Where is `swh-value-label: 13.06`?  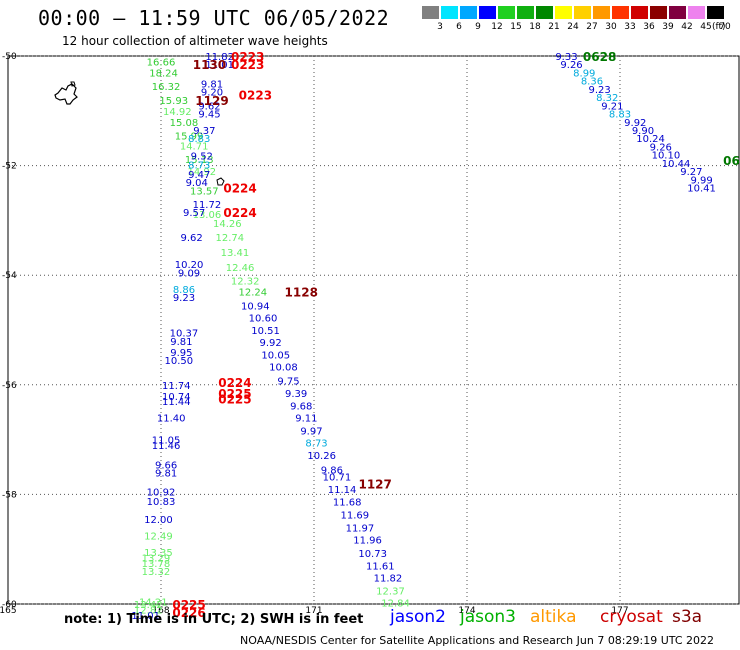
swh-value-label: 13.06 is located at coordinates (207, 215).